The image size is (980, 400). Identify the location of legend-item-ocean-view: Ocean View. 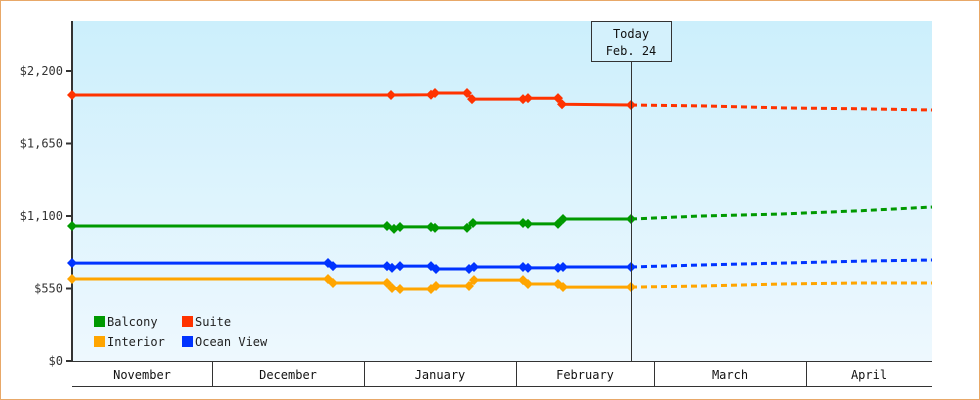
(225, 342).